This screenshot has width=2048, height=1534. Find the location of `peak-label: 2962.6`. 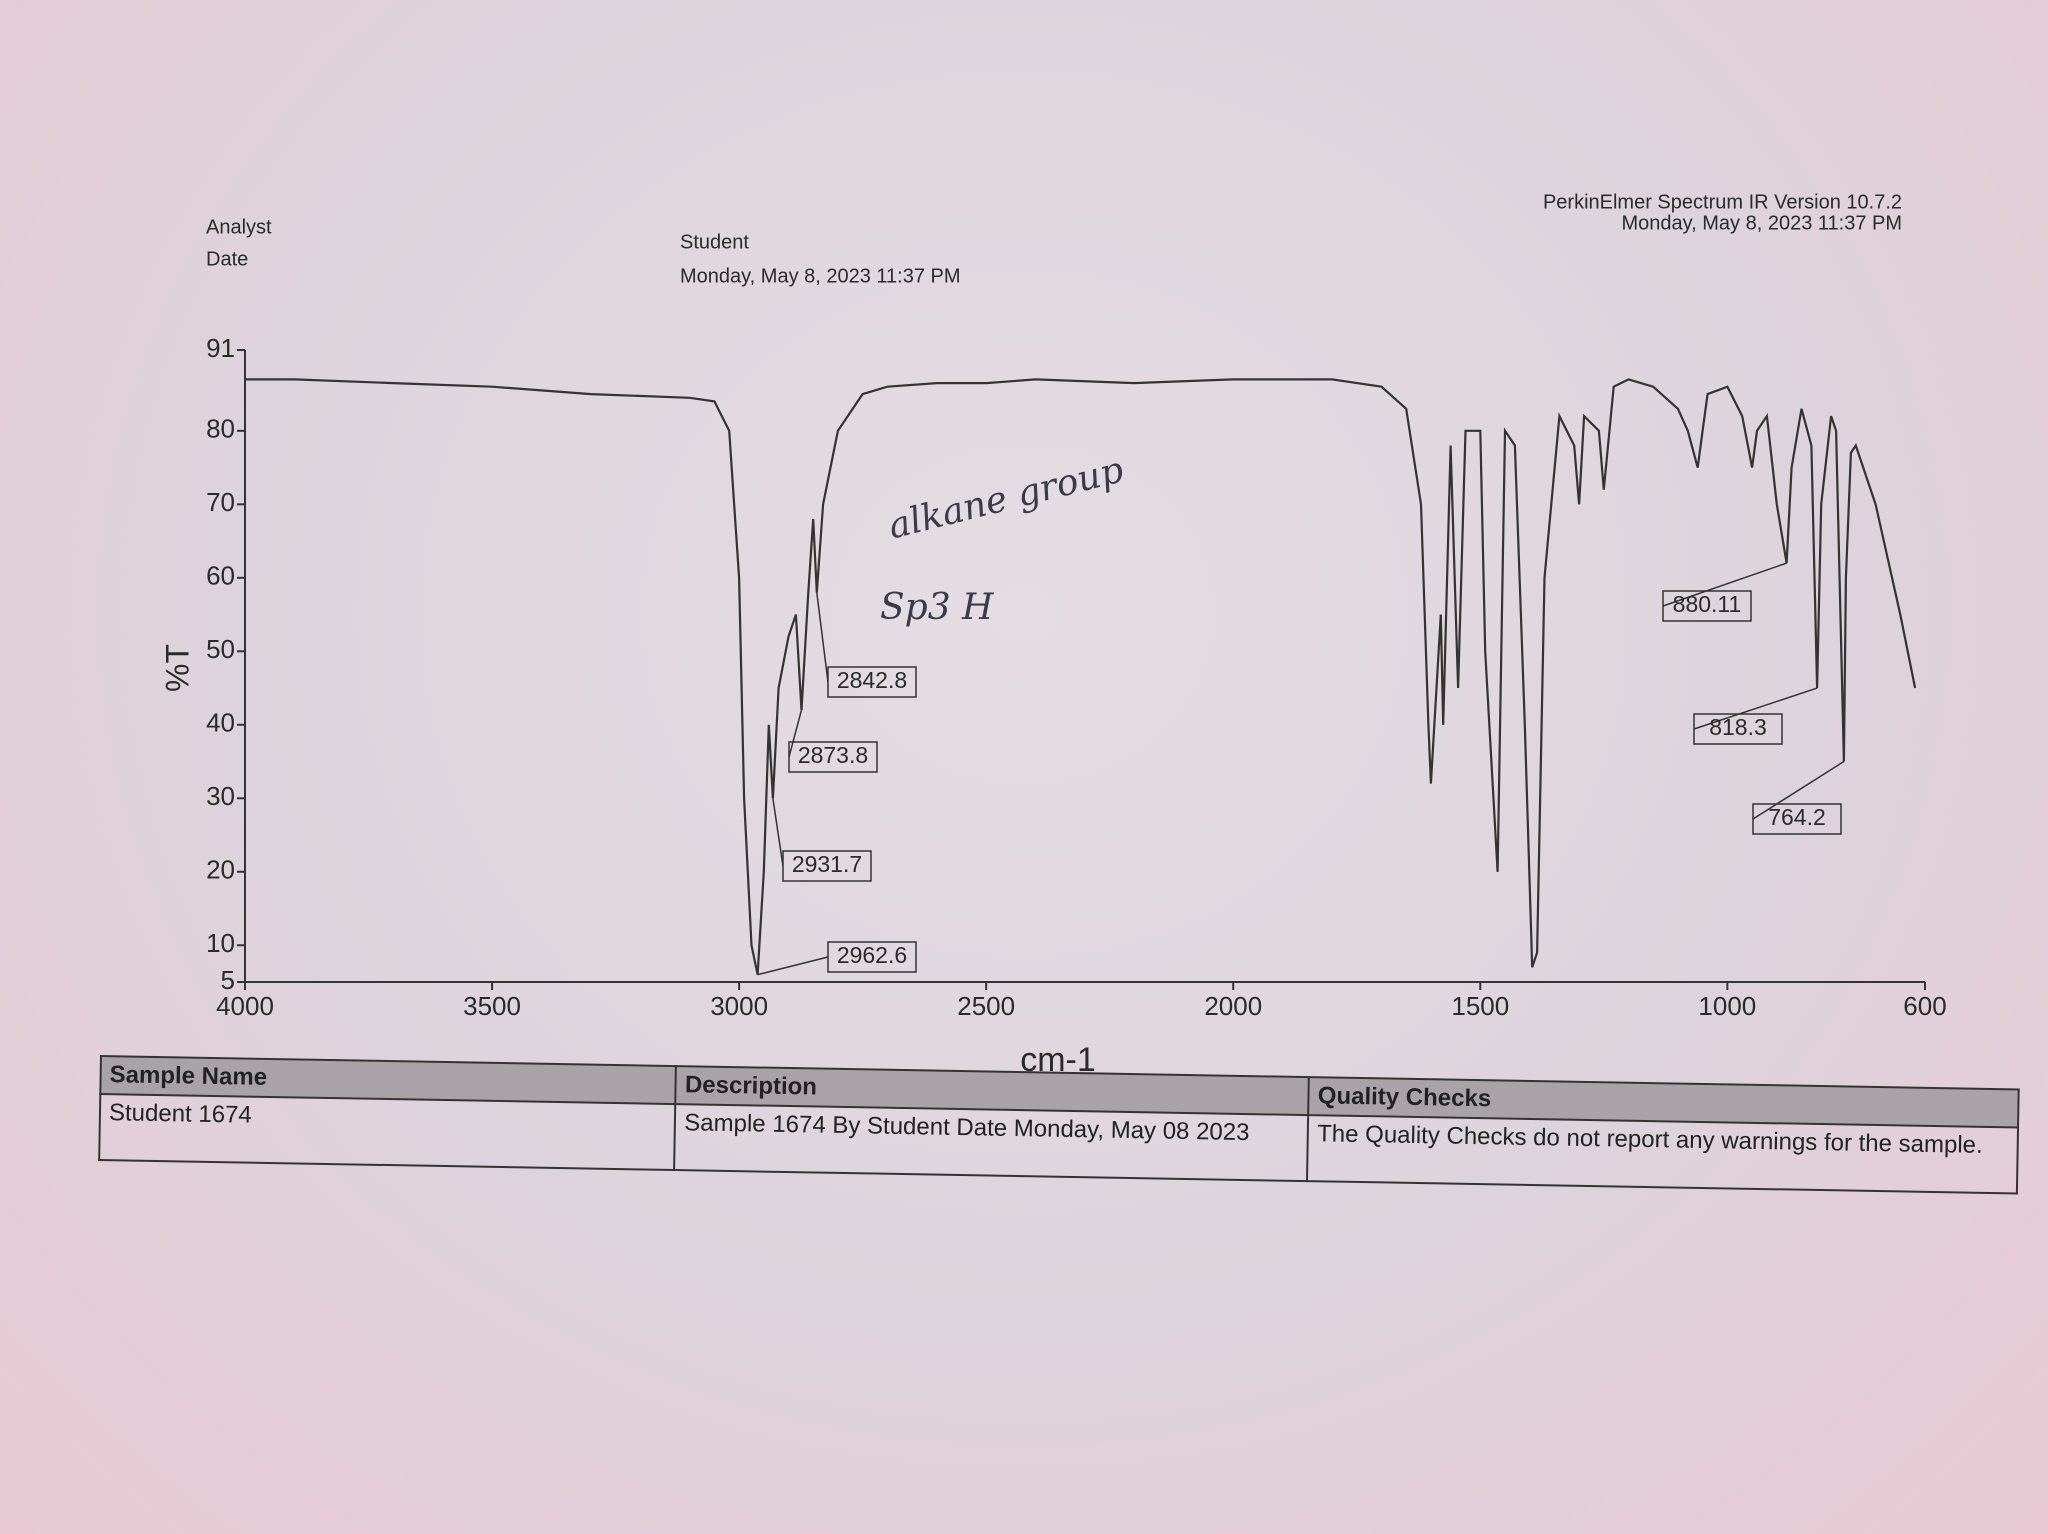

peak-label: 2962.6 is located at coordinates (872, 955).